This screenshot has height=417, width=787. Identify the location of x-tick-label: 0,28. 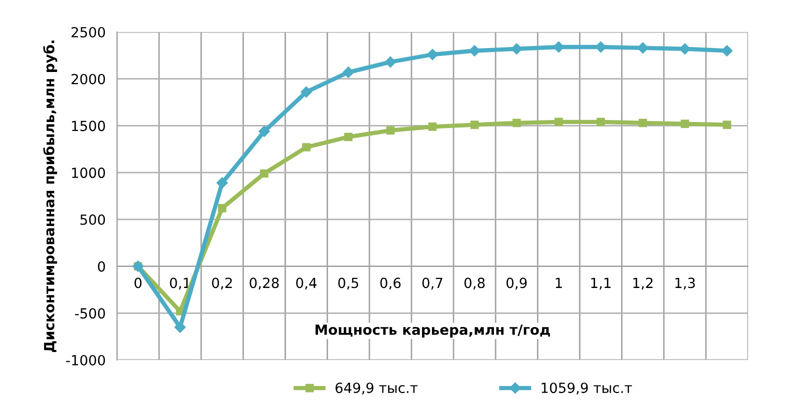
(264, 284).